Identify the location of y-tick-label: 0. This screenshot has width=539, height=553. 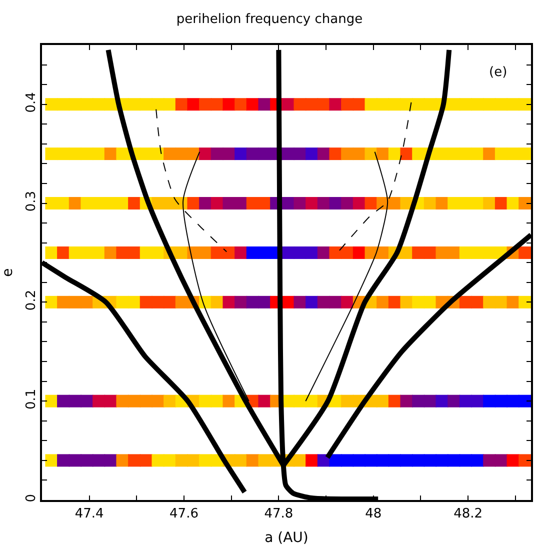
(32, 498).